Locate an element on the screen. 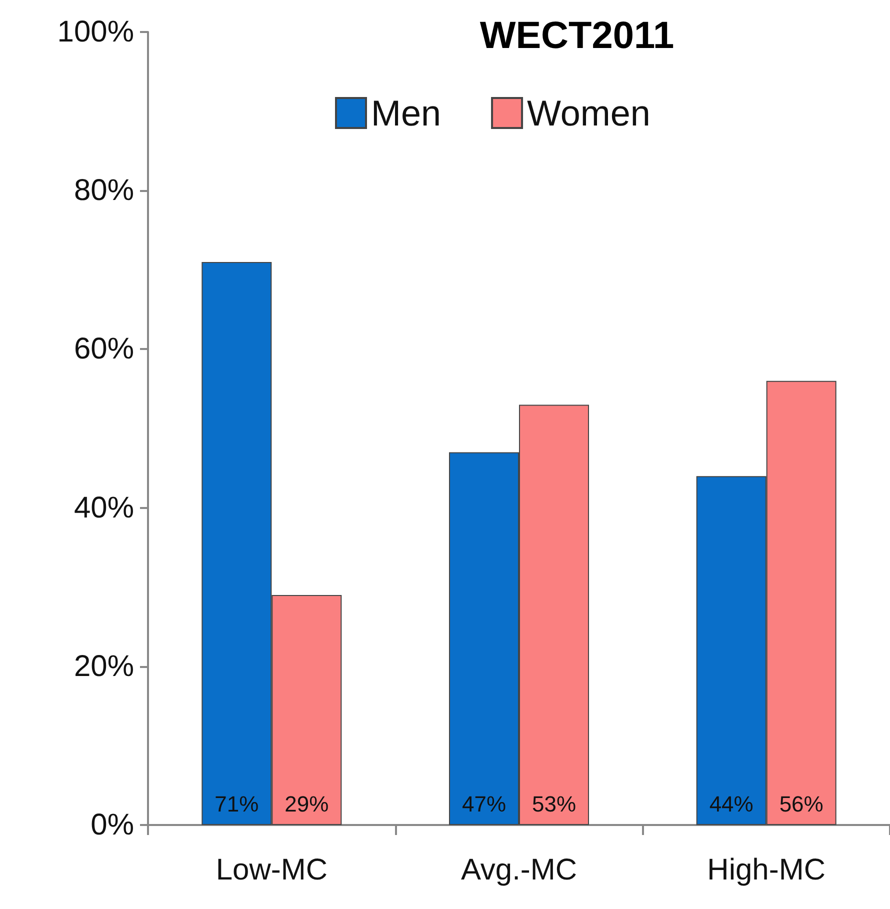 The image size is (890, 909). y-tick-label: 0% is located at coordinates (112, 825).